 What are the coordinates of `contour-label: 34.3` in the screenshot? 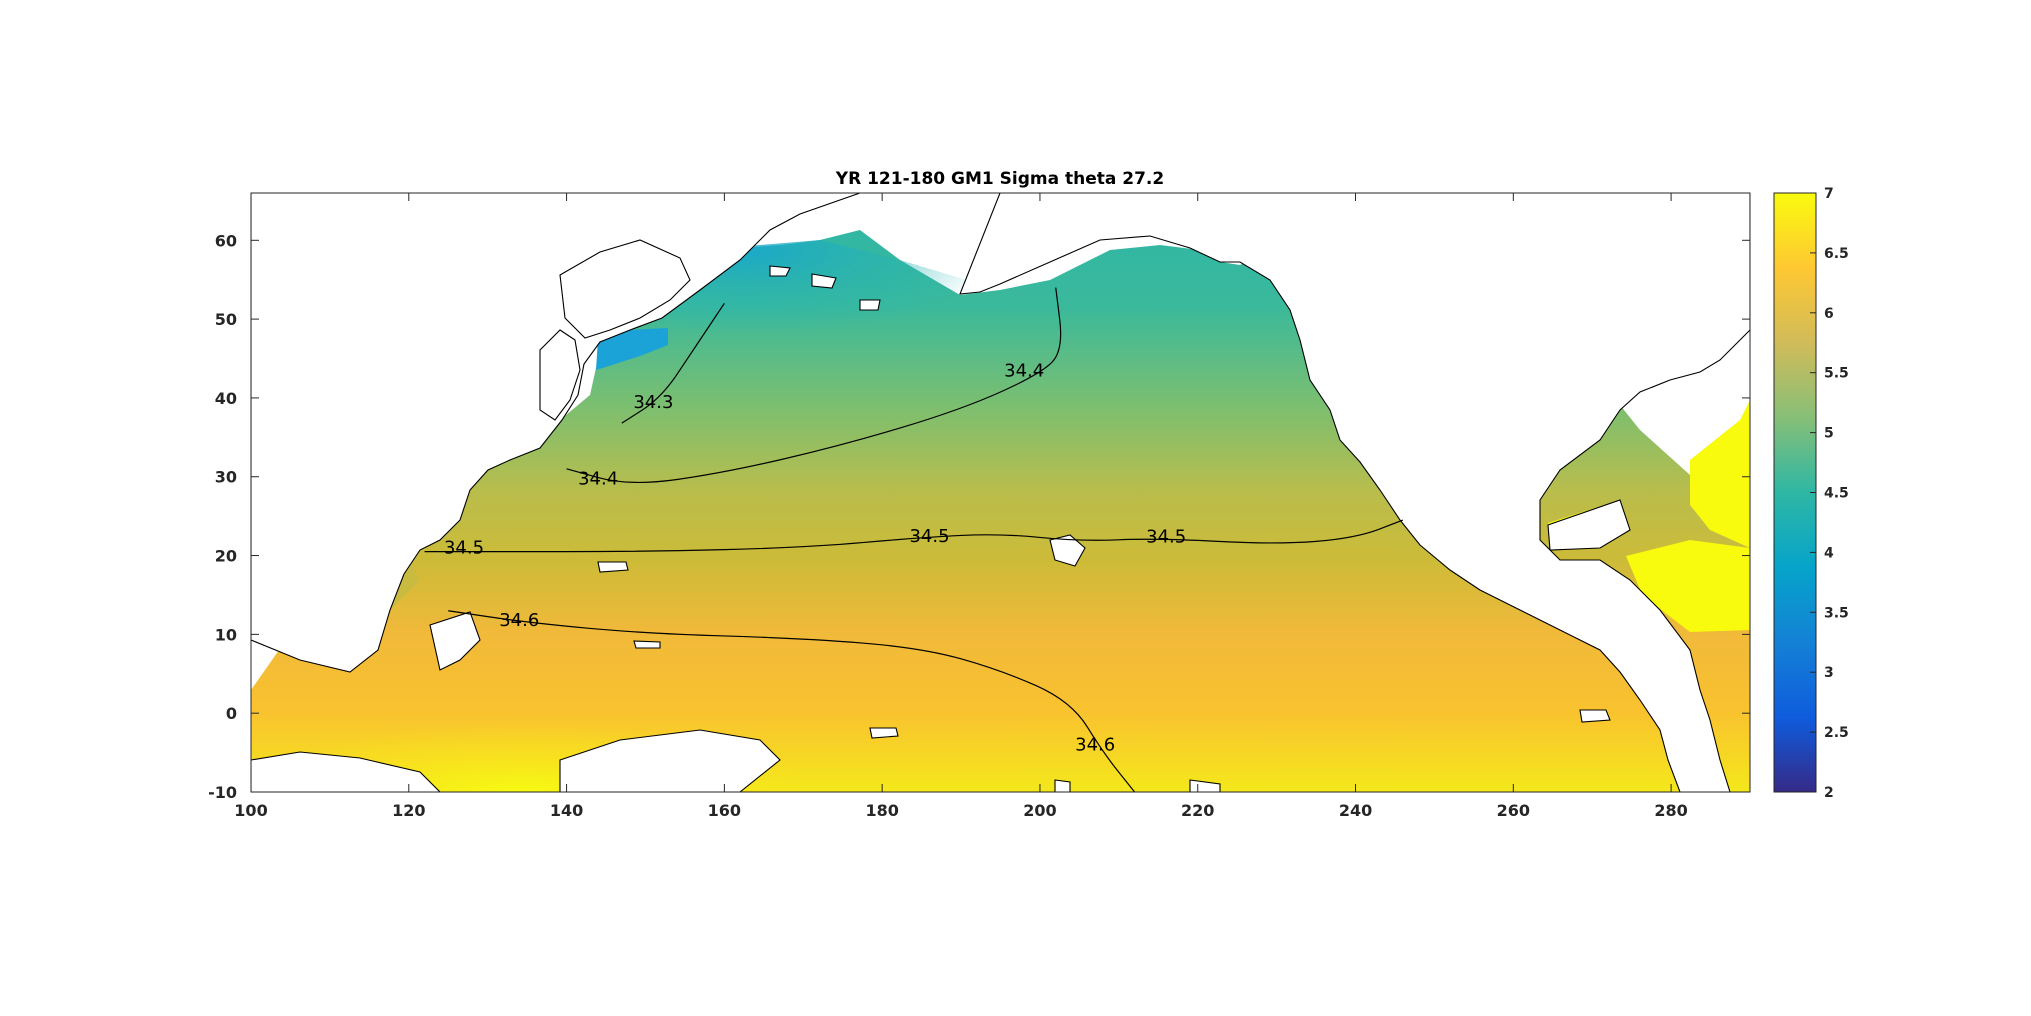 It's located at (653, 402).